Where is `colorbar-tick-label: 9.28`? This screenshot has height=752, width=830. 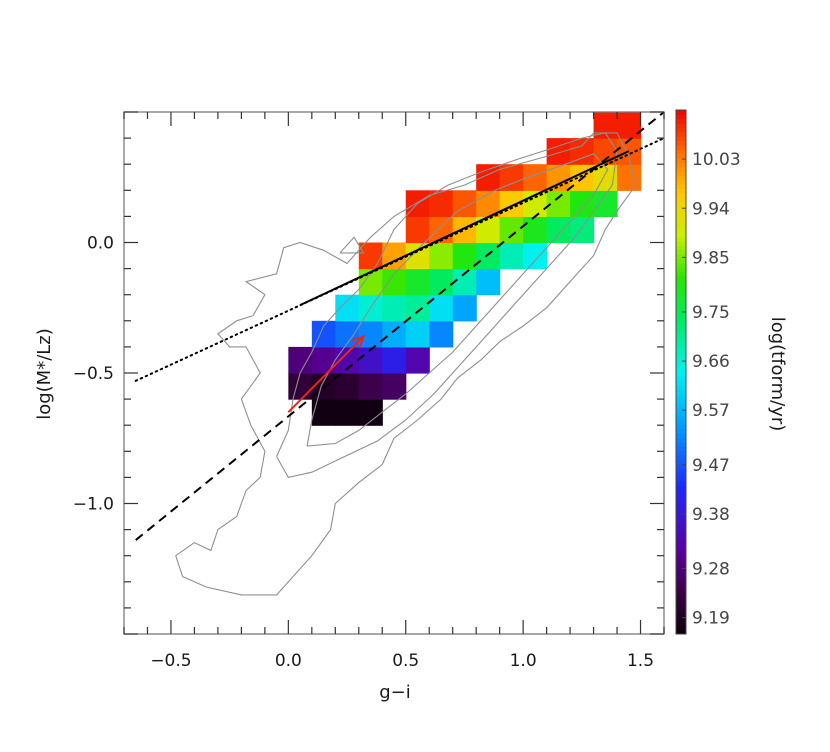 colorbar-tick-label: 9.28 is located at coordinates (711, 570).